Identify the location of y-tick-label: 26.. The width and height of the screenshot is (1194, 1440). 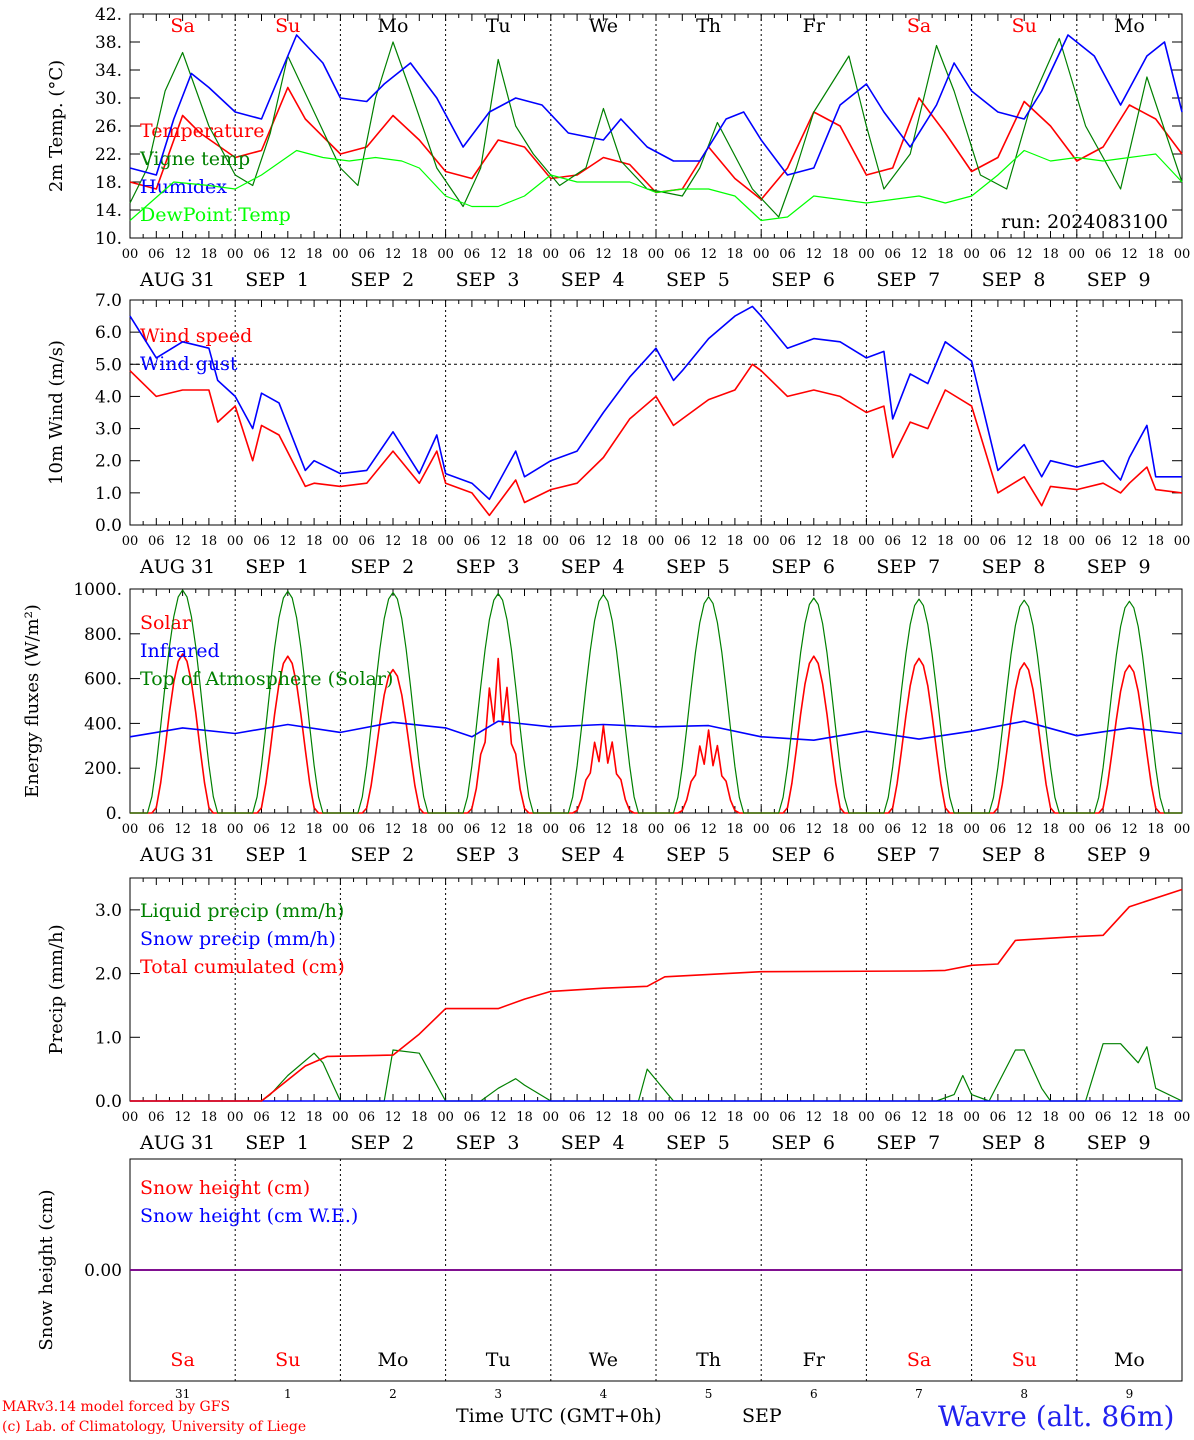
(108, 127).